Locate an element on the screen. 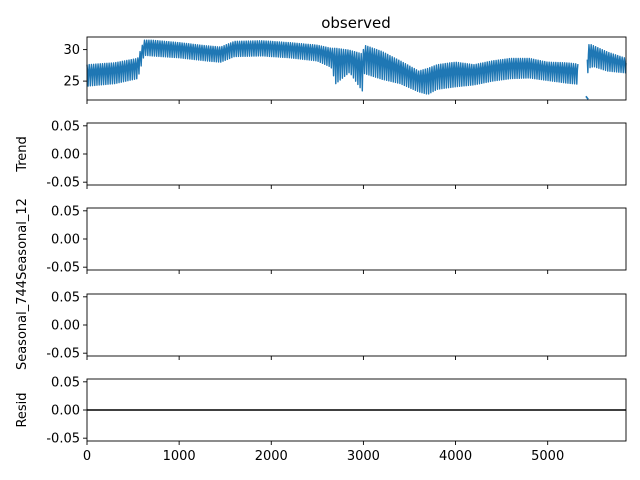  xtick-label: 3000 is located at coordinates (363, 456).